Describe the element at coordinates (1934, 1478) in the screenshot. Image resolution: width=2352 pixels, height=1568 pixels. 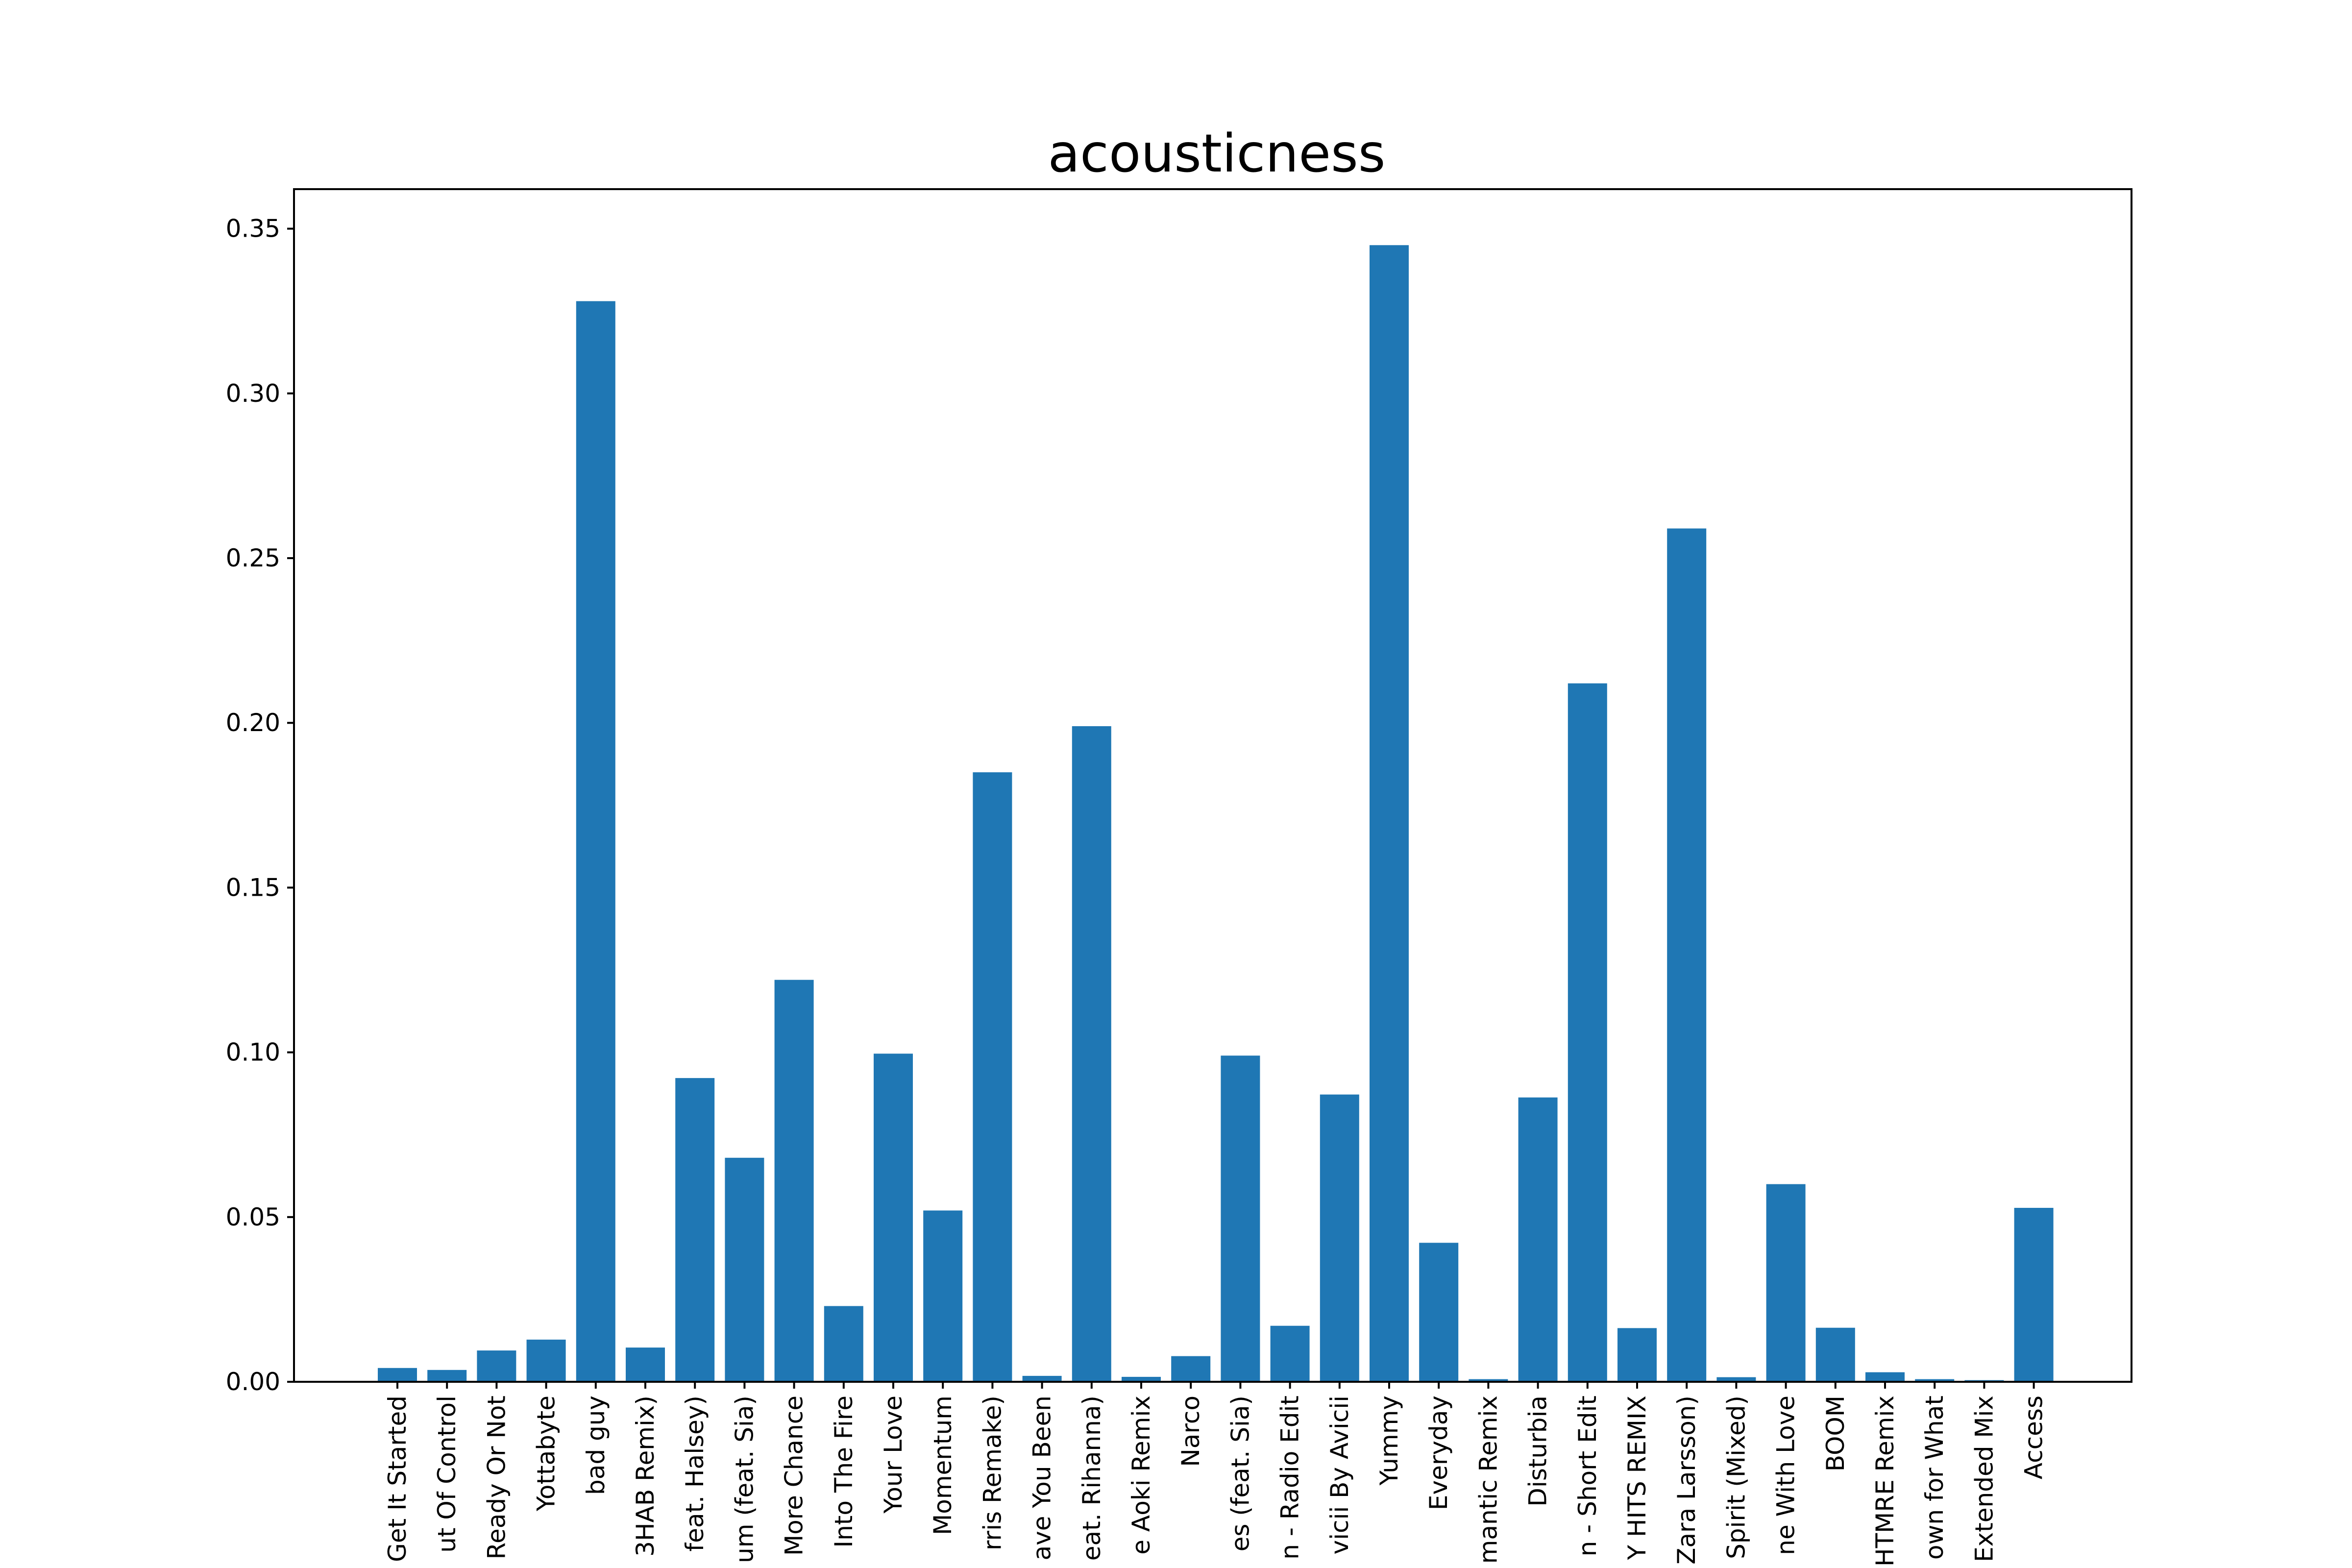
I see `x-tick-label: own for What` at that location.